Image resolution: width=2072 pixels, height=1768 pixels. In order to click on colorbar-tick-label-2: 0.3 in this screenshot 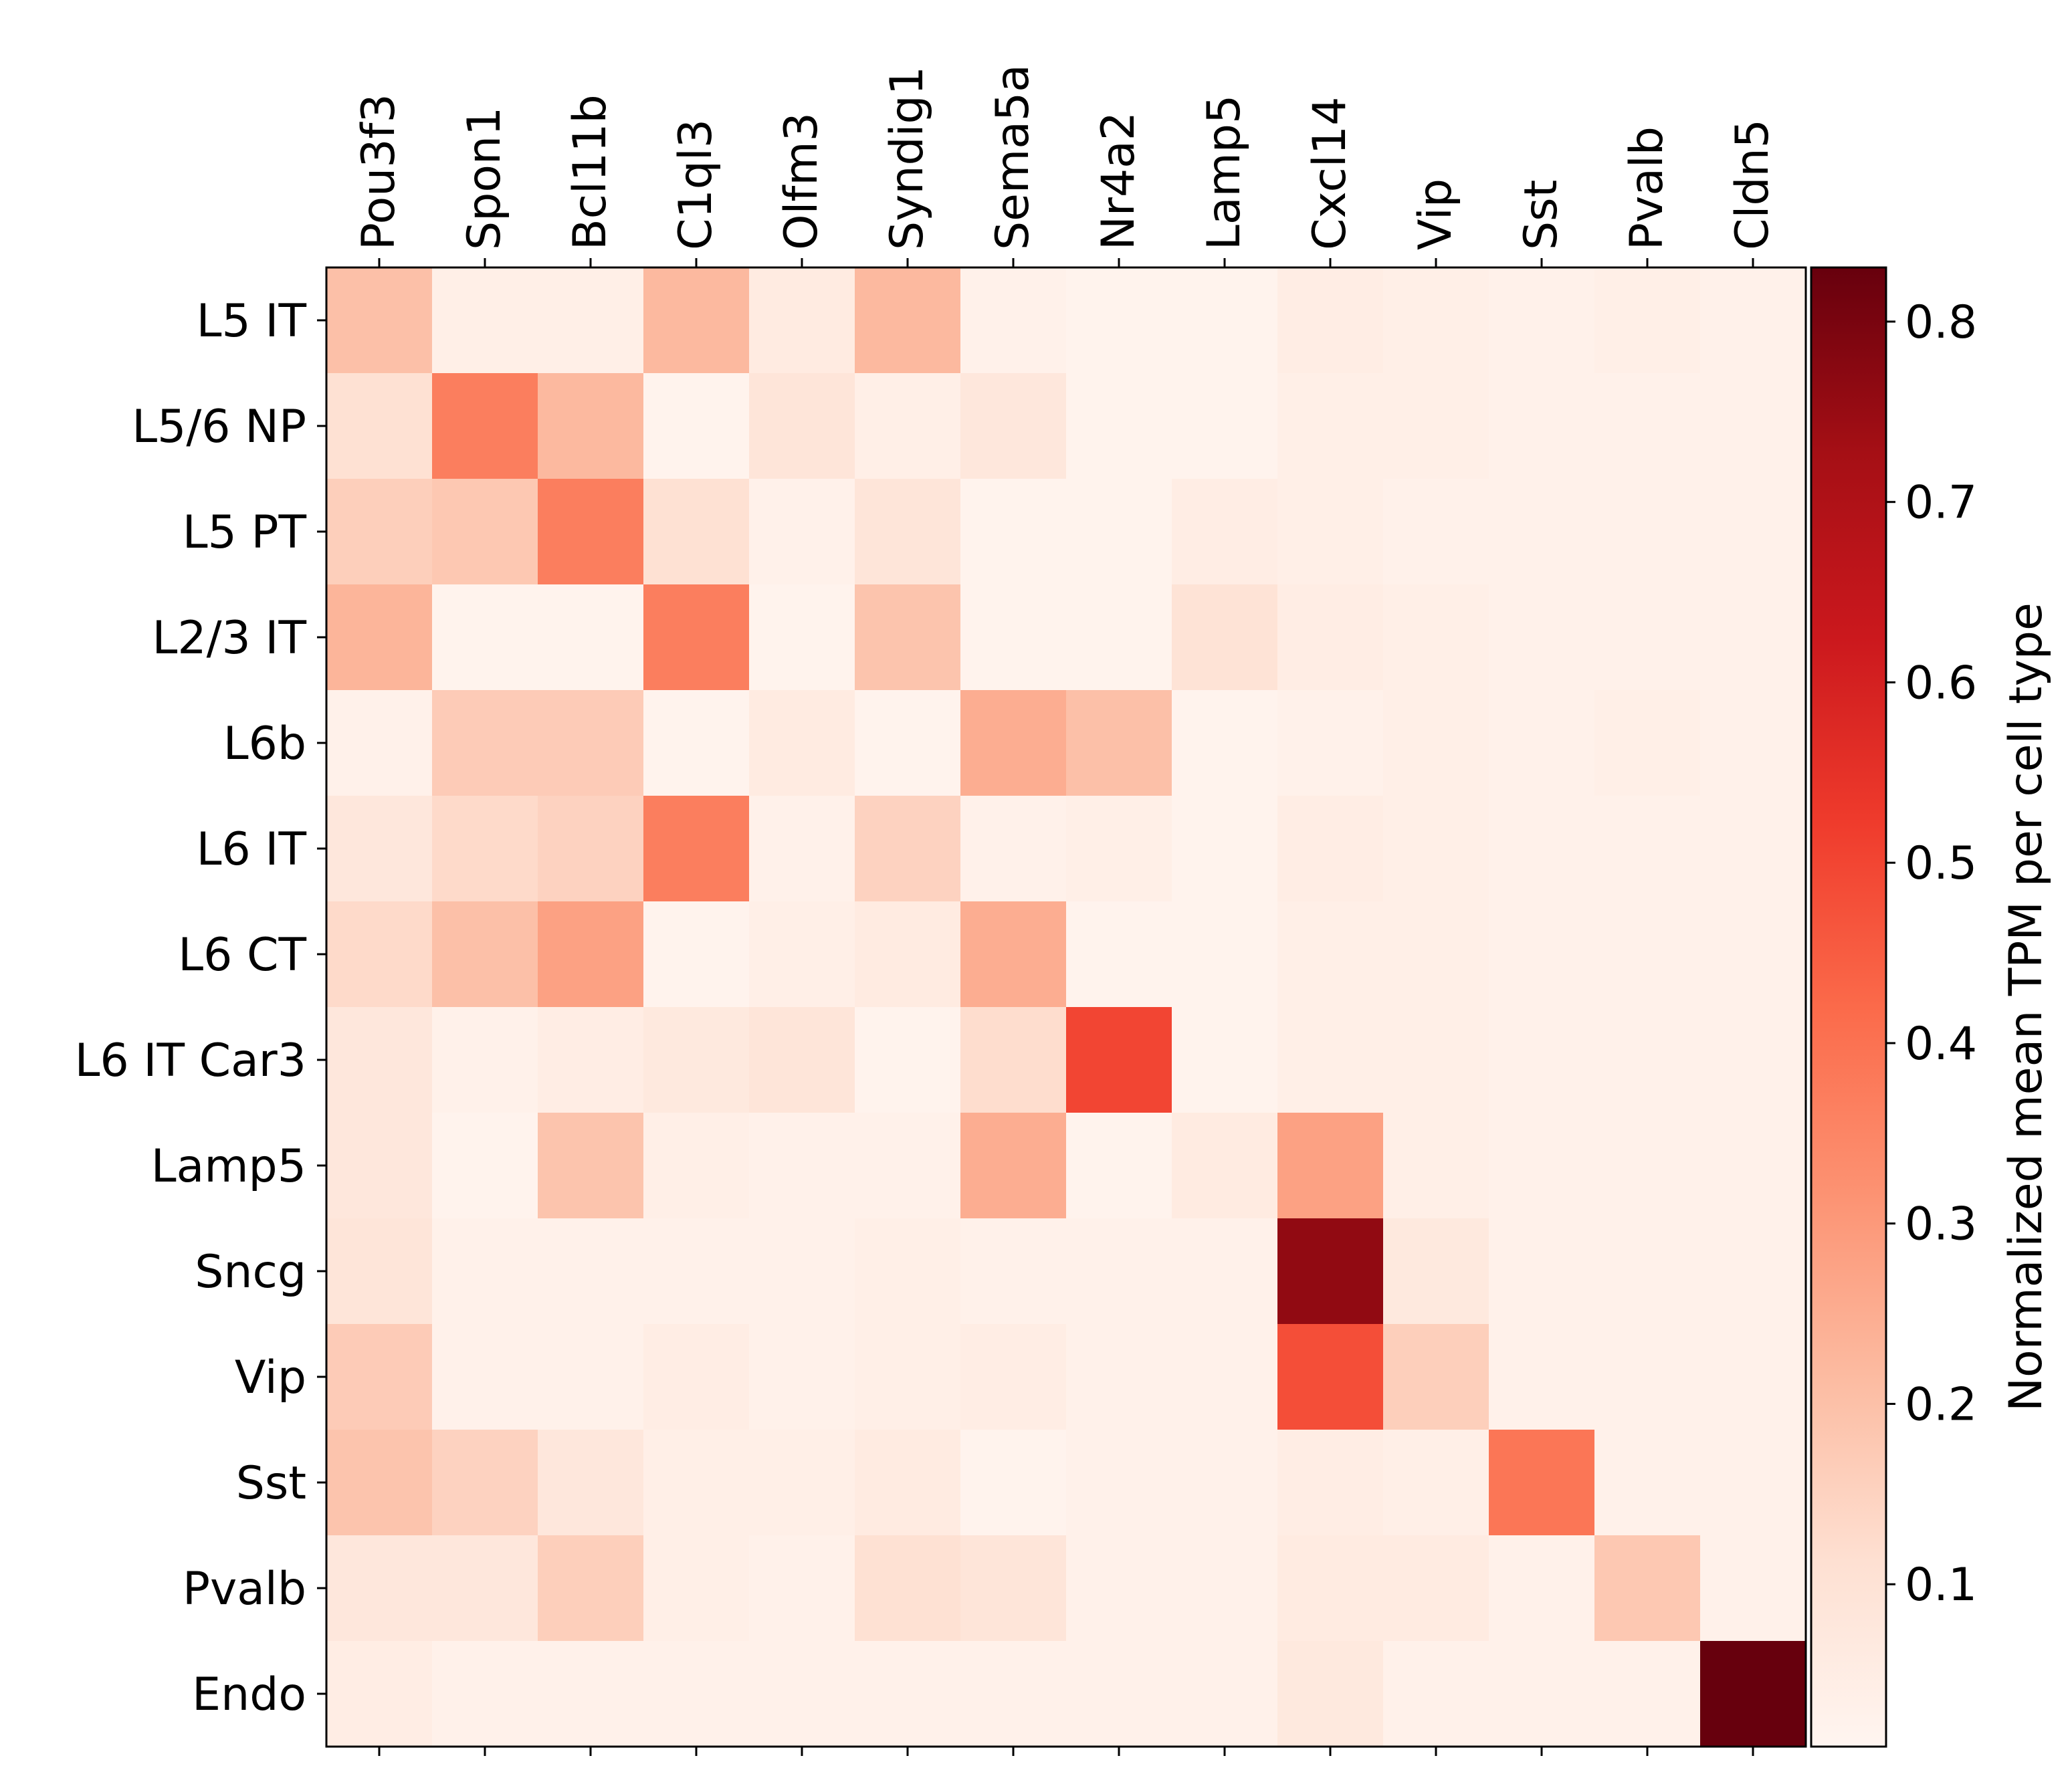, I will do `click(1941, 1224)`.